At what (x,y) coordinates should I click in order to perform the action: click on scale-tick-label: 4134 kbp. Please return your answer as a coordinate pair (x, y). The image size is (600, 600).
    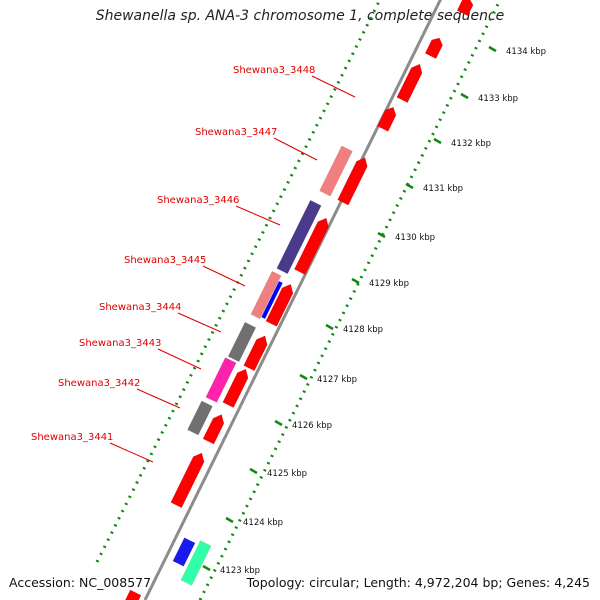
    Looking at the image, I should click on (526, 52).